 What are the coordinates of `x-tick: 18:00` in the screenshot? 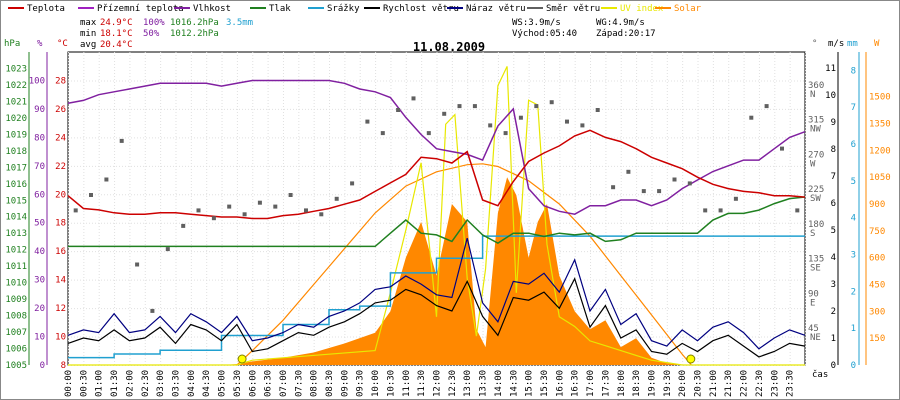 It's located at (622, 383).